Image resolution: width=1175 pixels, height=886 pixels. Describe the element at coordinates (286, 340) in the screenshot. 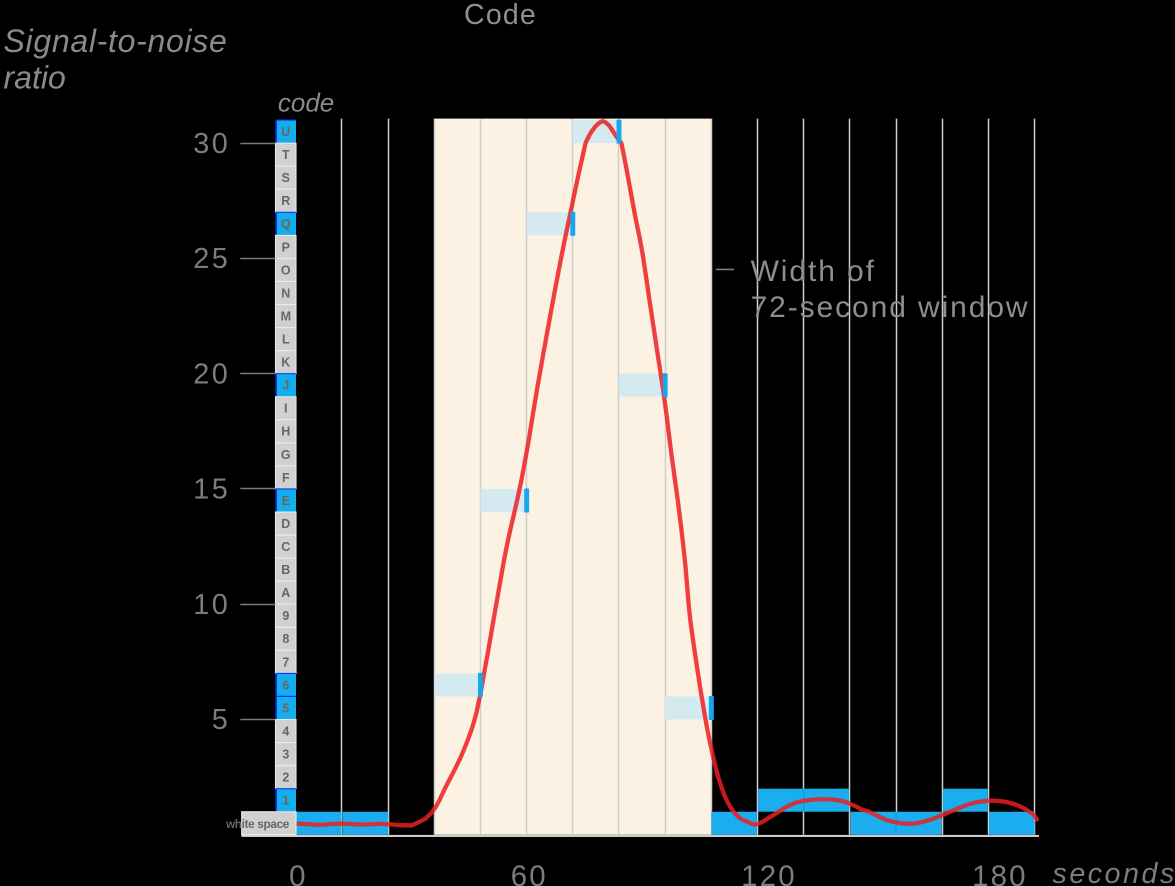

I see `svg-text: L` at that location.